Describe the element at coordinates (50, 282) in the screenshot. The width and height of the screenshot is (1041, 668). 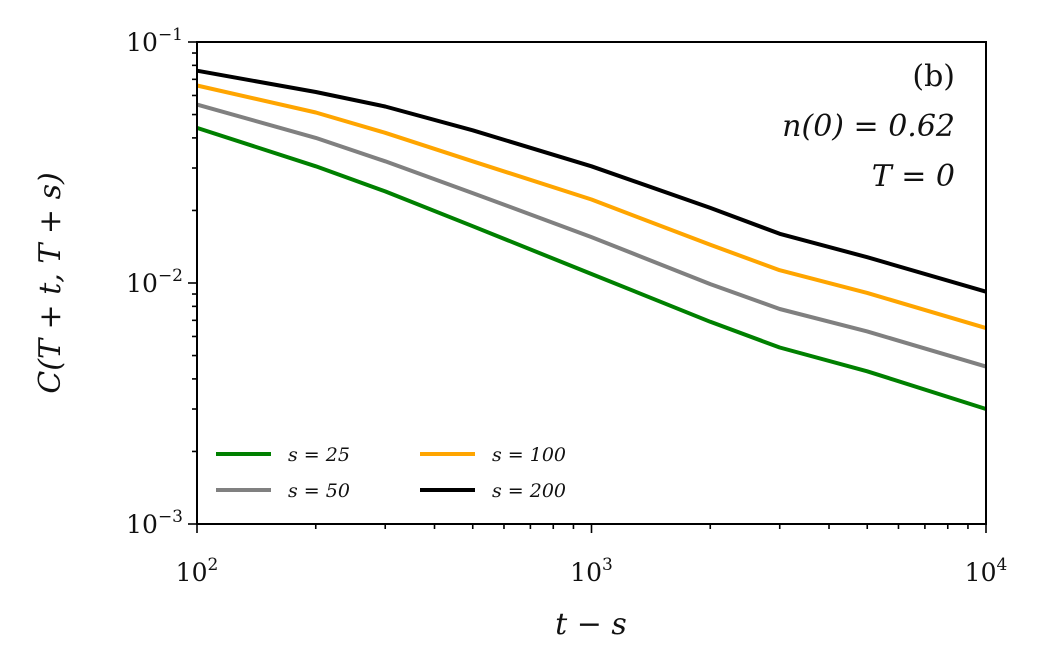
I see `y-axis-label: C(T + t, T + s)` at that location.